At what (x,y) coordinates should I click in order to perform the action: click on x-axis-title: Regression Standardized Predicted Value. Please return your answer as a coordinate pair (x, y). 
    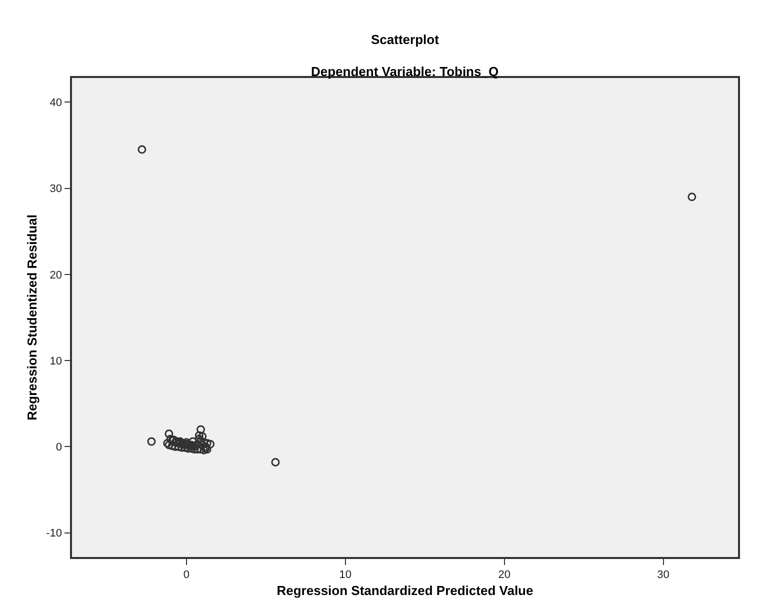
    Looking at the image, I should click on (405, 590).